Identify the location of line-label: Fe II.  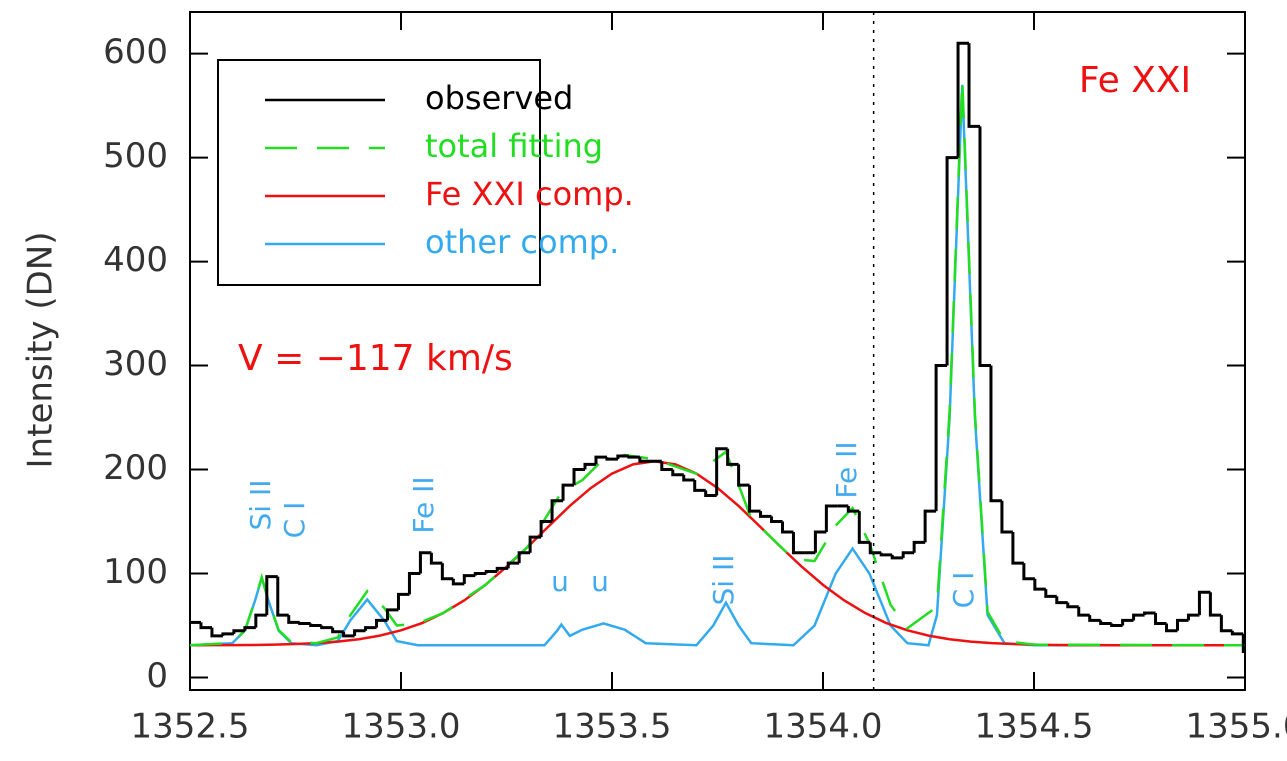
(846, 469).